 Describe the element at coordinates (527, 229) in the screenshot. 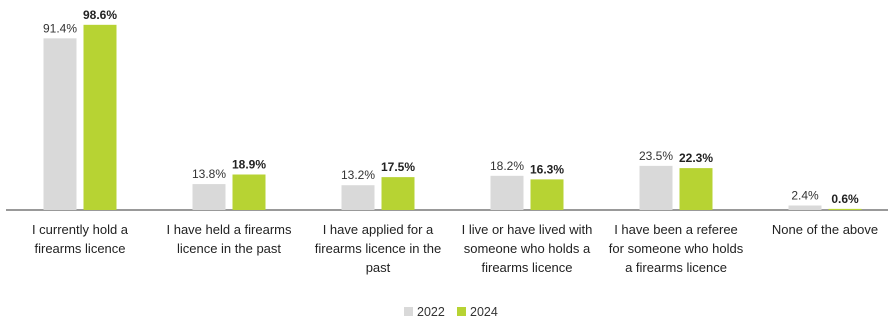

I see `category-label-3-line-0: I live or have lived with` at that location.